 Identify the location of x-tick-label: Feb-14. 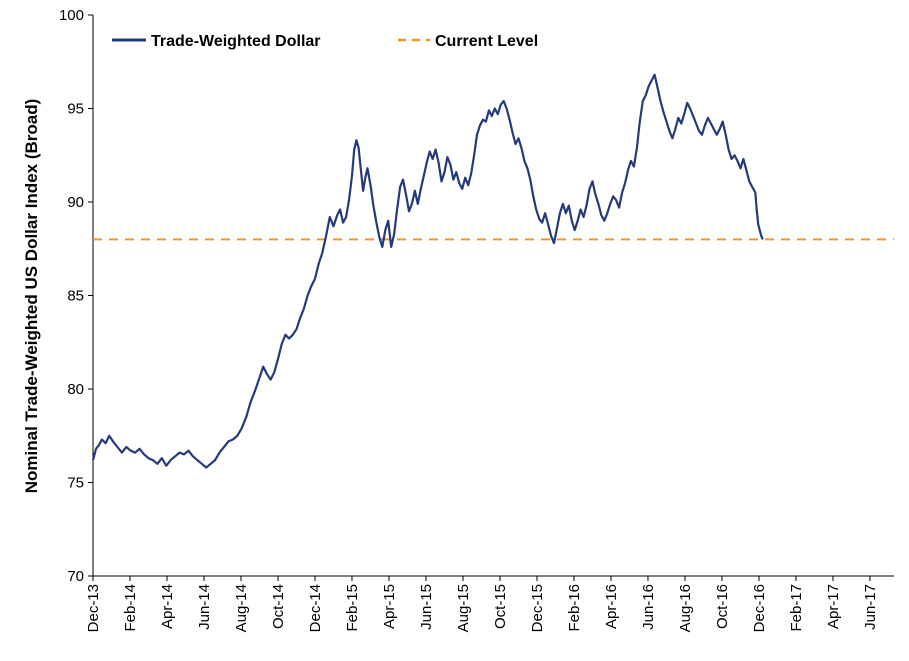
(130, 608).